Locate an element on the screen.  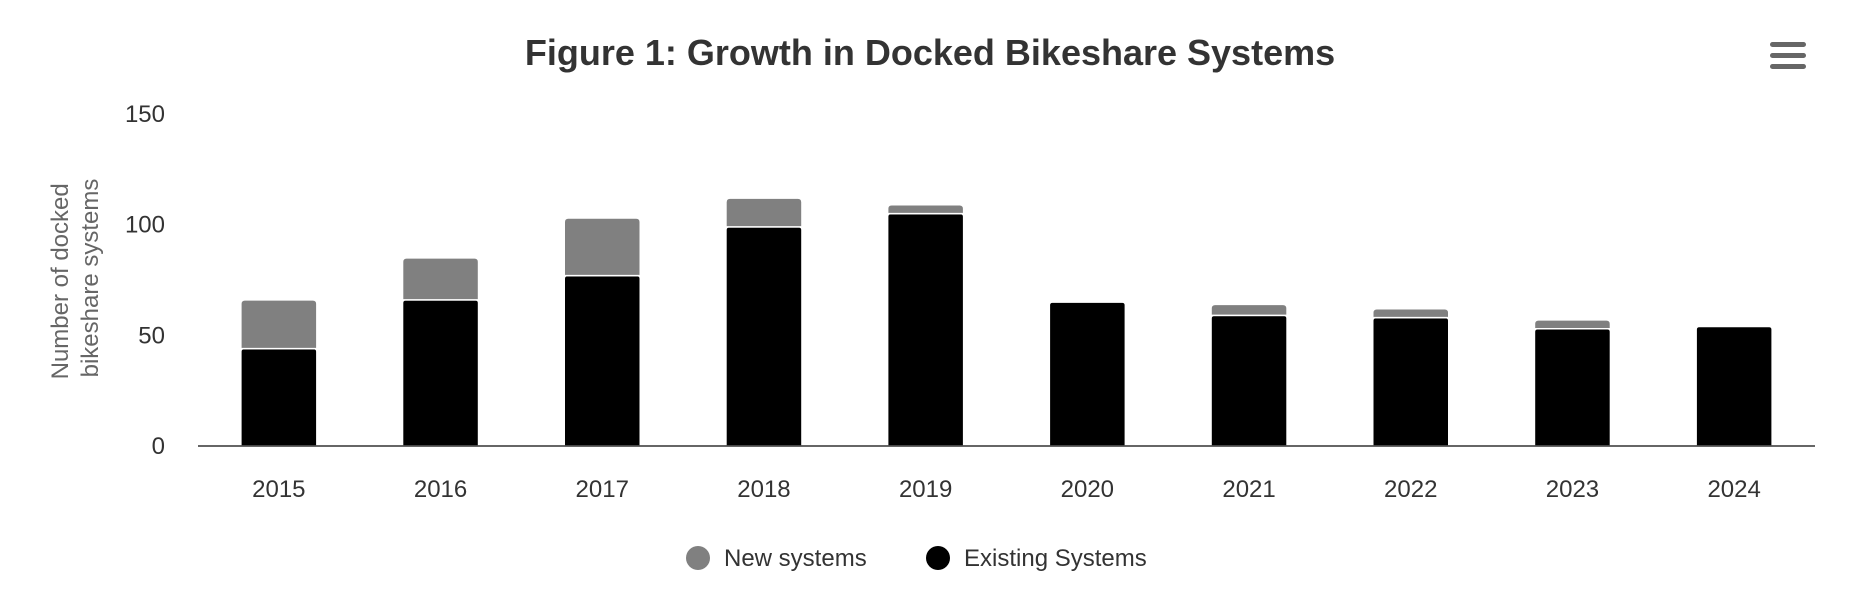
bar-existing-2018 is located at coordinates (764, 336).